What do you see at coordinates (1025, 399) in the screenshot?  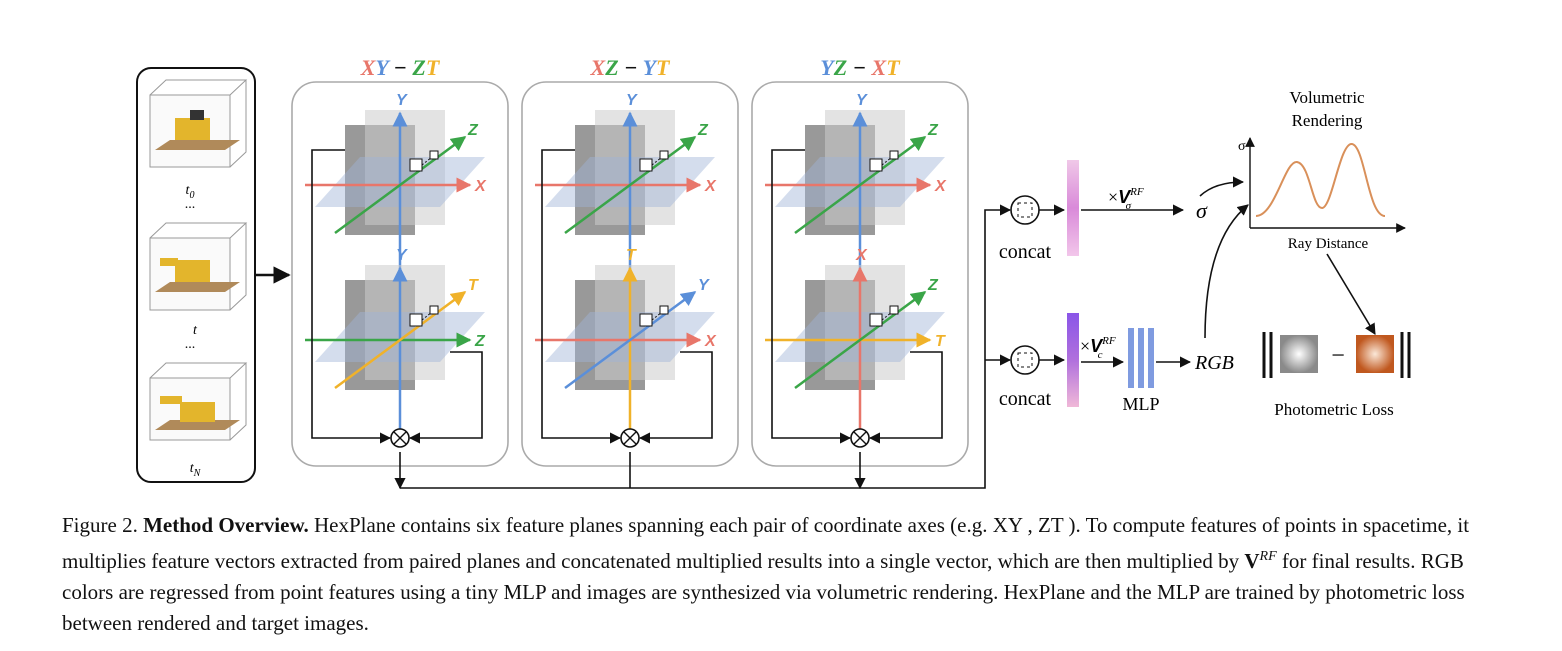 I see `concat-bottom-label: concat` at bounding box center [1025, 399].